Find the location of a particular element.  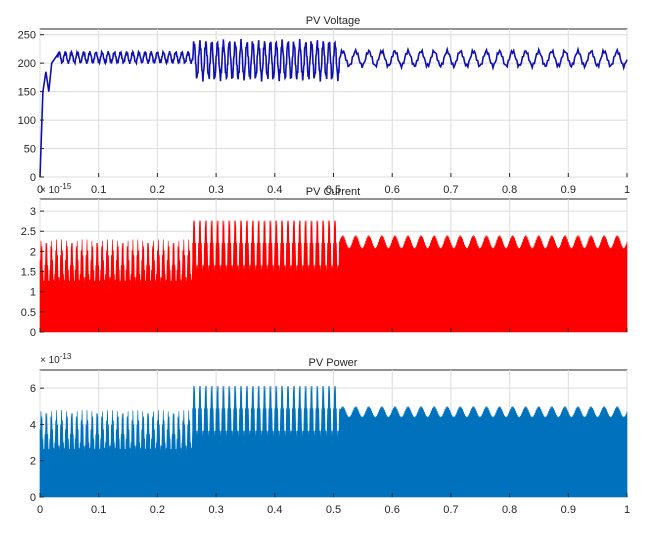

power-x-tick-label: 0.3 is located at coordinates (215, 510).